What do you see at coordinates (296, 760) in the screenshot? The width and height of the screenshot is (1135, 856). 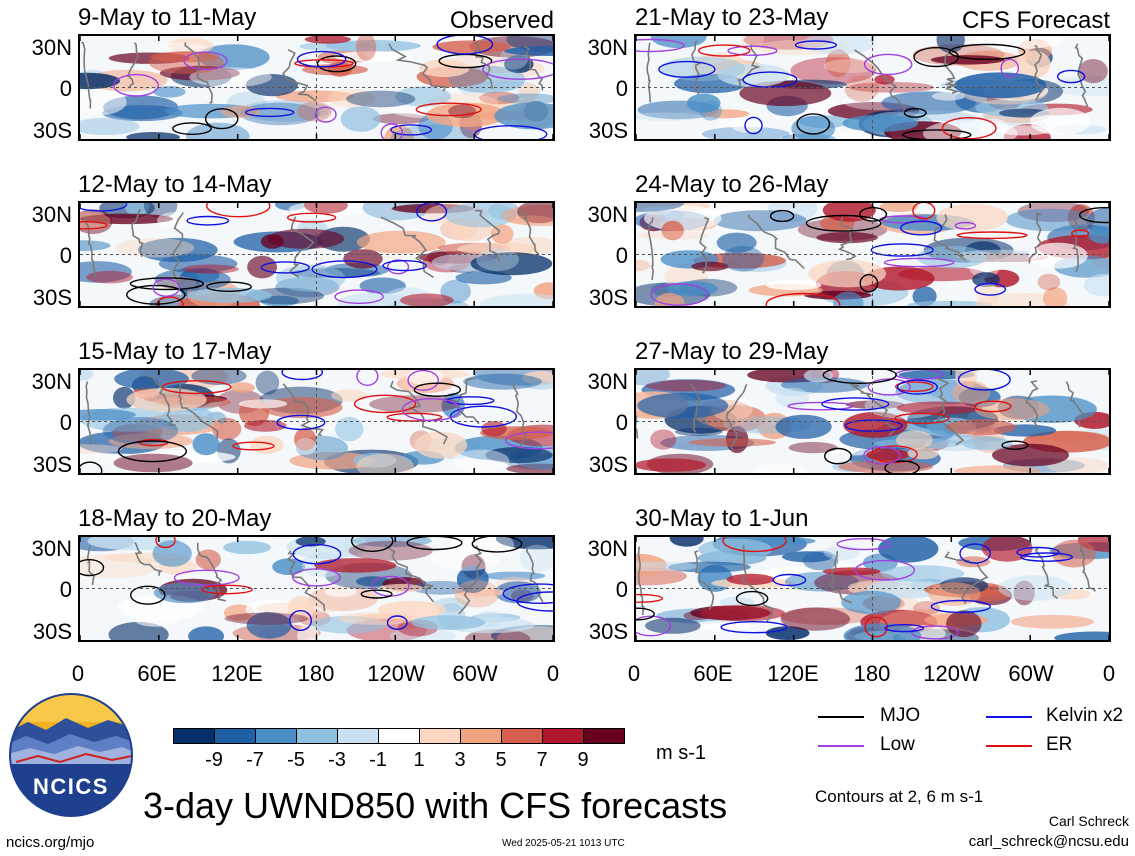 I see `colorbar-tick-label: -5` at bounding box center [296, 760].